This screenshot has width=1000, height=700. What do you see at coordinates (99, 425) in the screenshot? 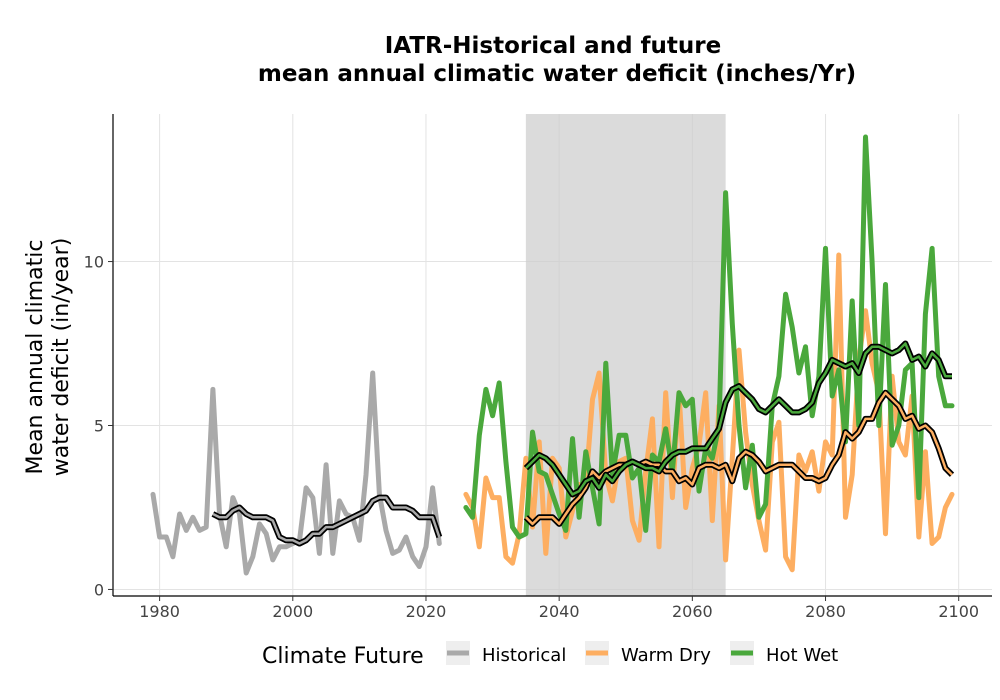
I see `y-tick-label: 5` at bounding box center [99, 425].